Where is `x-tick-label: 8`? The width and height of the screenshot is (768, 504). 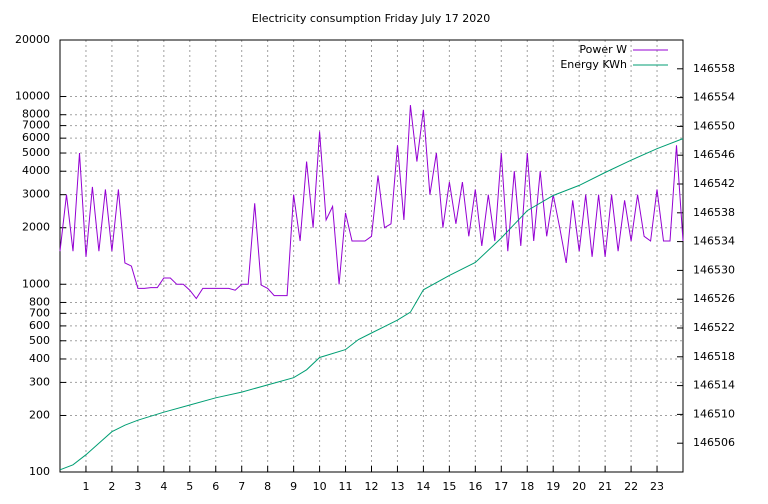
x-tick-label: 8 is located at coordinates (267, 486).